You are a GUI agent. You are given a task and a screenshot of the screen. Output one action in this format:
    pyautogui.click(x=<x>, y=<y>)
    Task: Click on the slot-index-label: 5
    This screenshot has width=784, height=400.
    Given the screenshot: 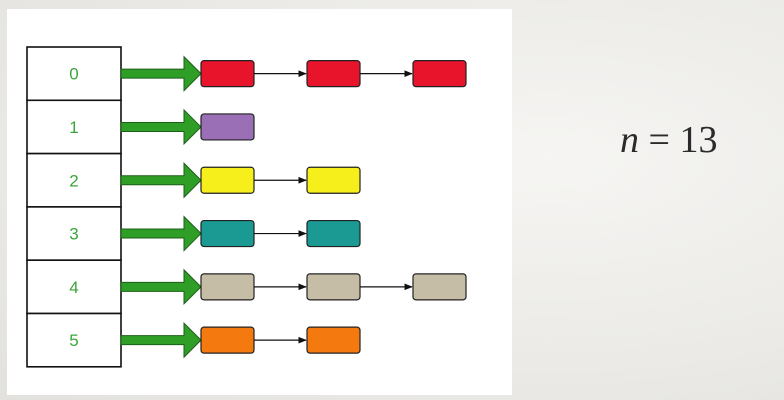 What is the action you would take?
    pyautogui.click(x=73, y=340)
    